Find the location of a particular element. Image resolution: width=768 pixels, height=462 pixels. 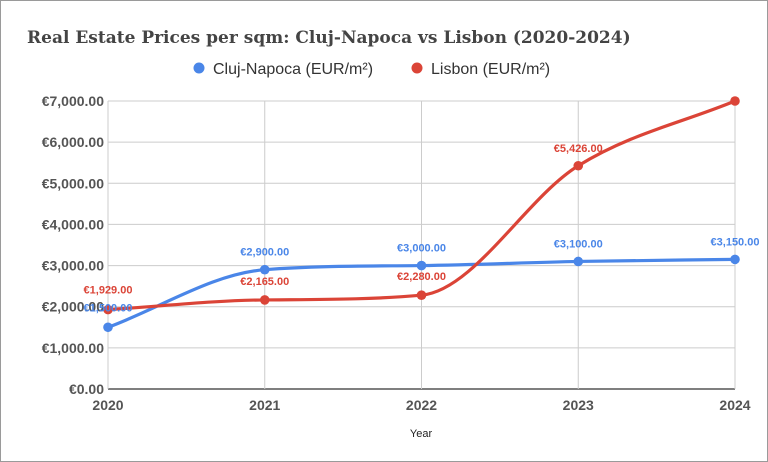

x-tick-label: 2024 is located at coordinates (734, 405).